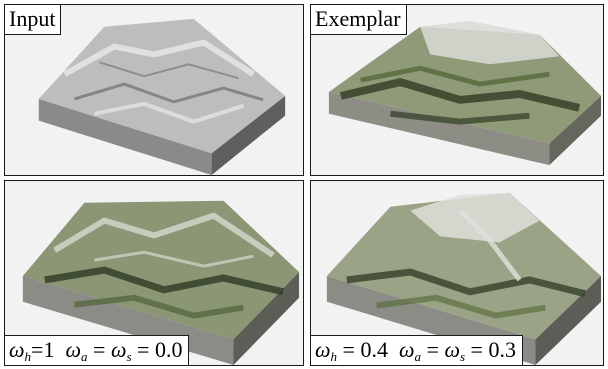  I want to click on panel-label-result-2: ωh = 0.4 ωa = ωs = 0.3, so click(417, 350).